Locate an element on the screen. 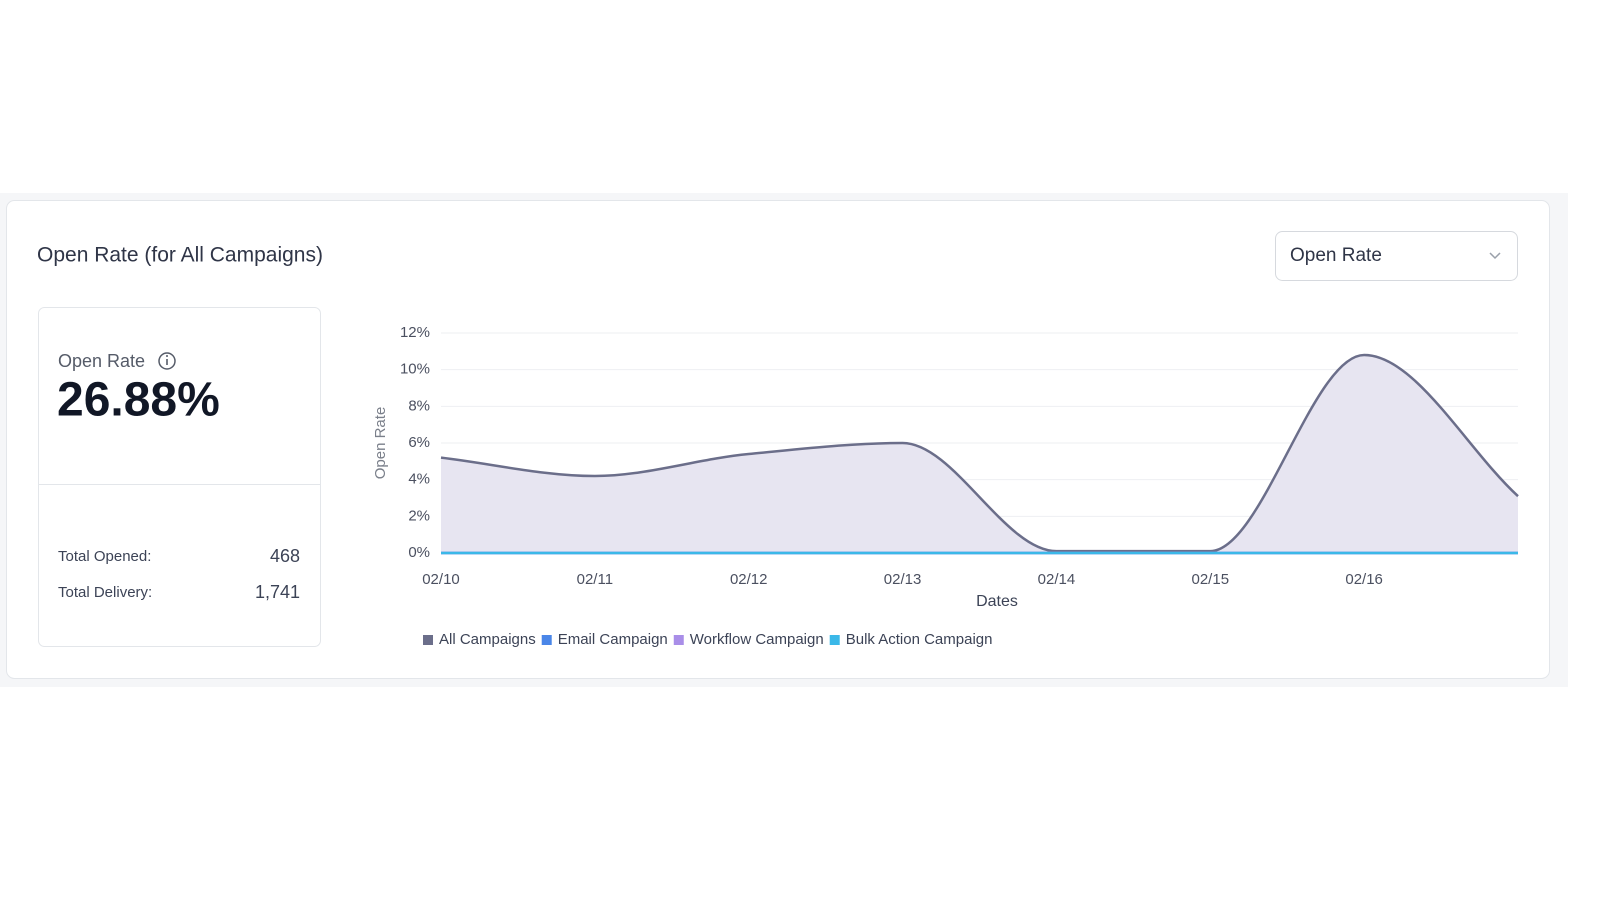 The width and height of the screenshot is (1600, 900). dropdown: Open Rate is located at coordinates (1396, 256).